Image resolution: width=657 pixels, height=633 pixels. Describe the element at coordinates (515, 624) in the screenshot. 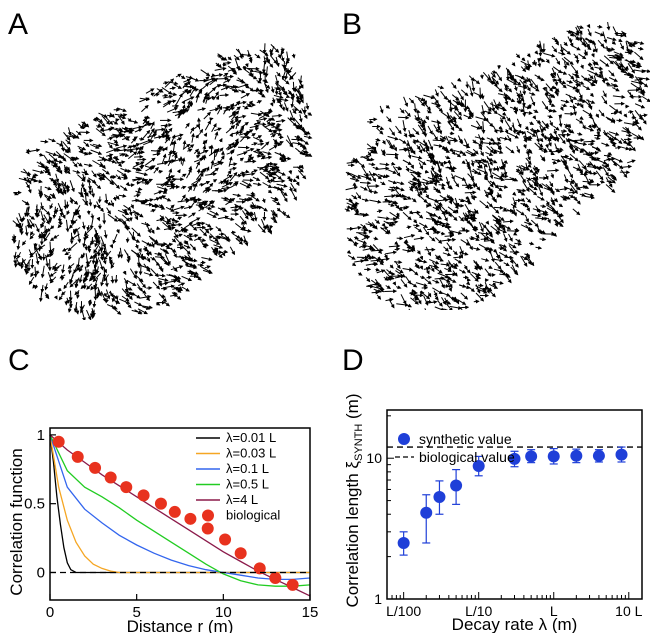

I see `x-axis-label: Decay rate λ (m)` at that location.